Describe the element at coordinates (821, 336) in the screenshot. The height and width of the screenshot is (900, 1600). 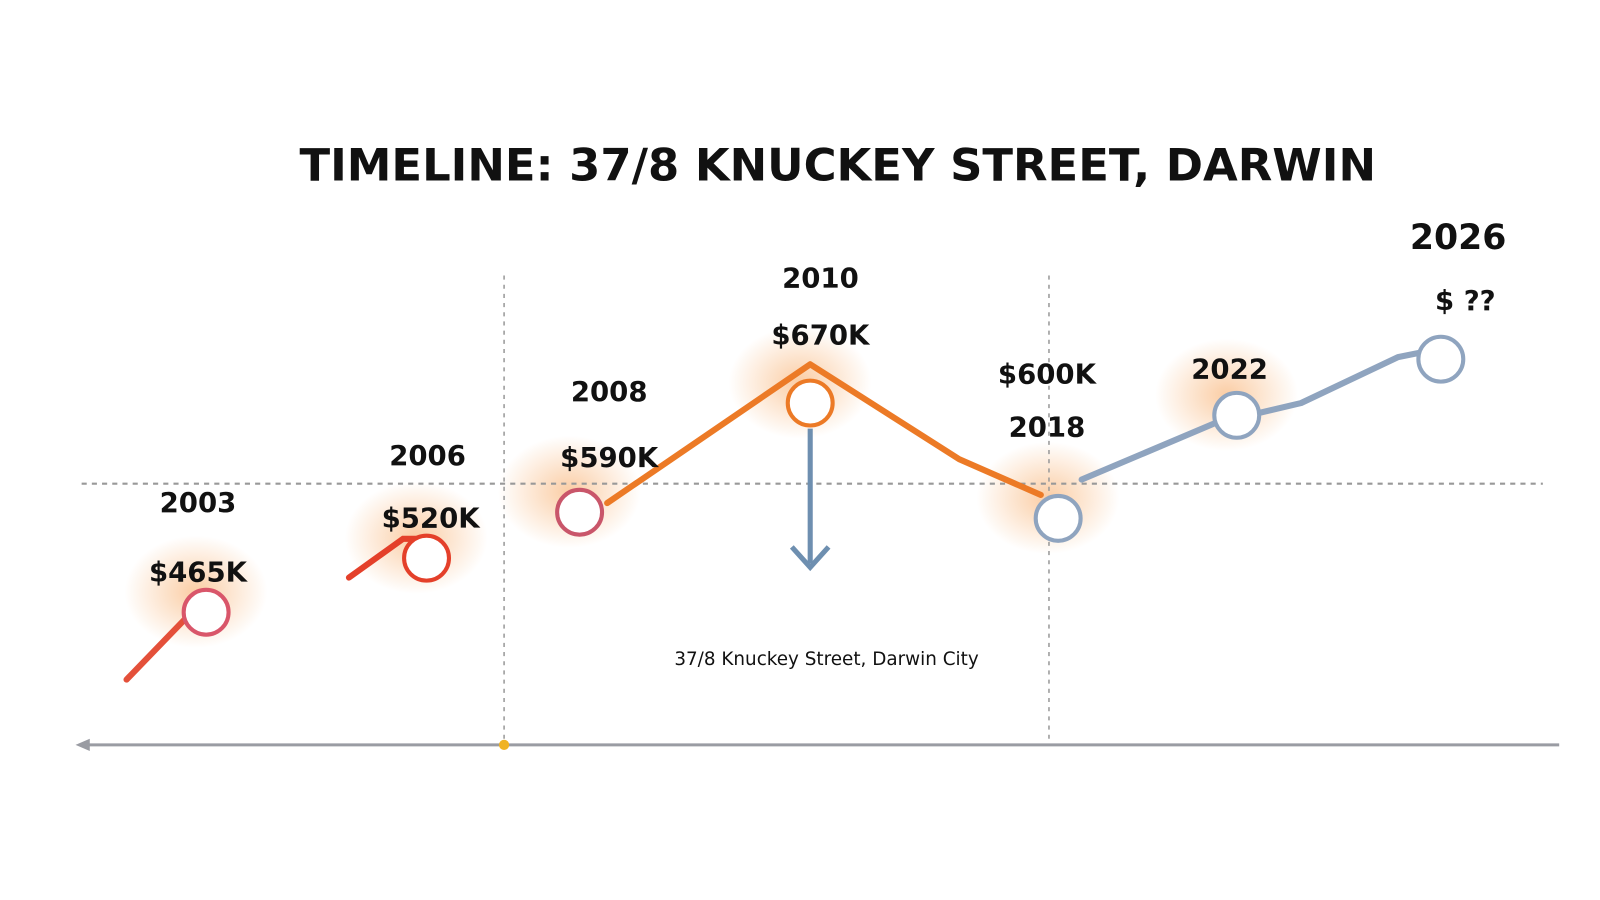
I see `price-label: $670K` at that location.